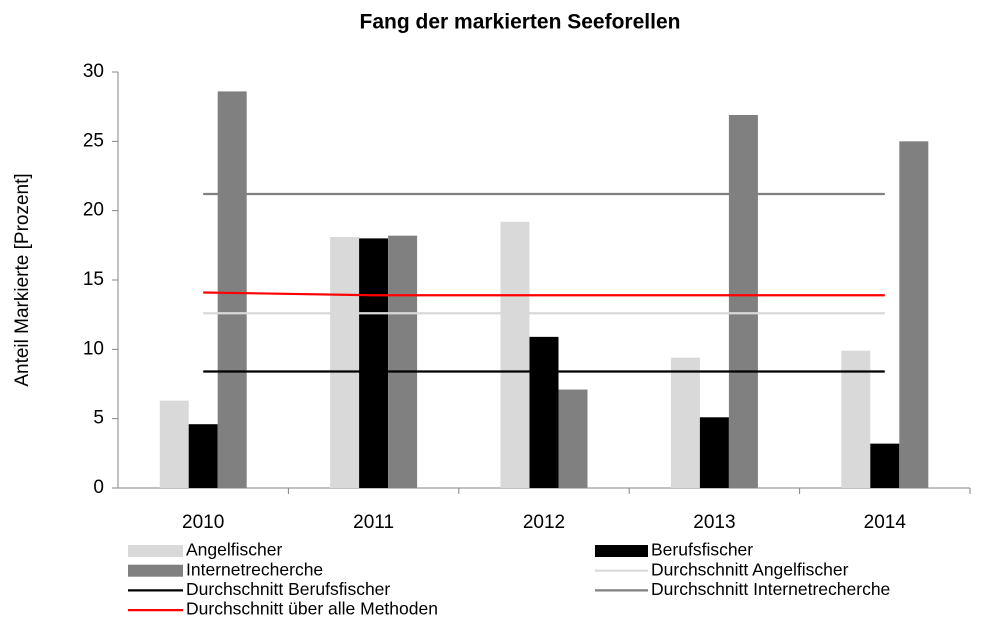  What do you see at coordinates (93, 348) in the screenshot?
I see `y-tick-label: 10` at bounding box center [93, 348].